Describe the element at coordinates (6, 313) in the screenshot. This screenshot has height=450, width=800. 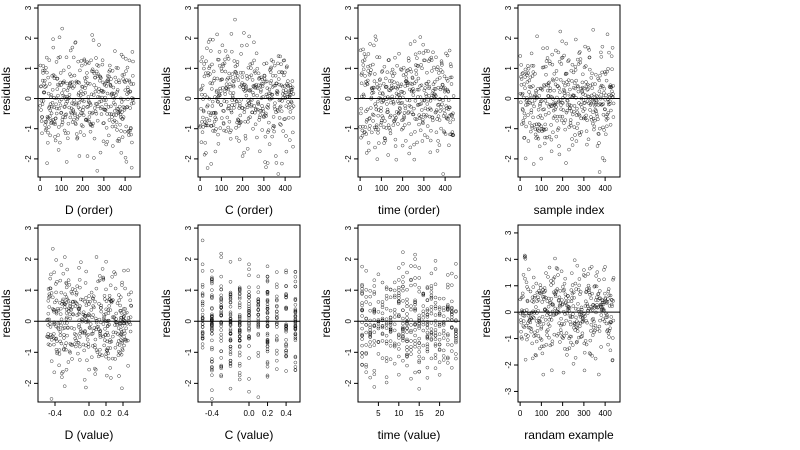
I see `y-axis-label: residuals` at that location.